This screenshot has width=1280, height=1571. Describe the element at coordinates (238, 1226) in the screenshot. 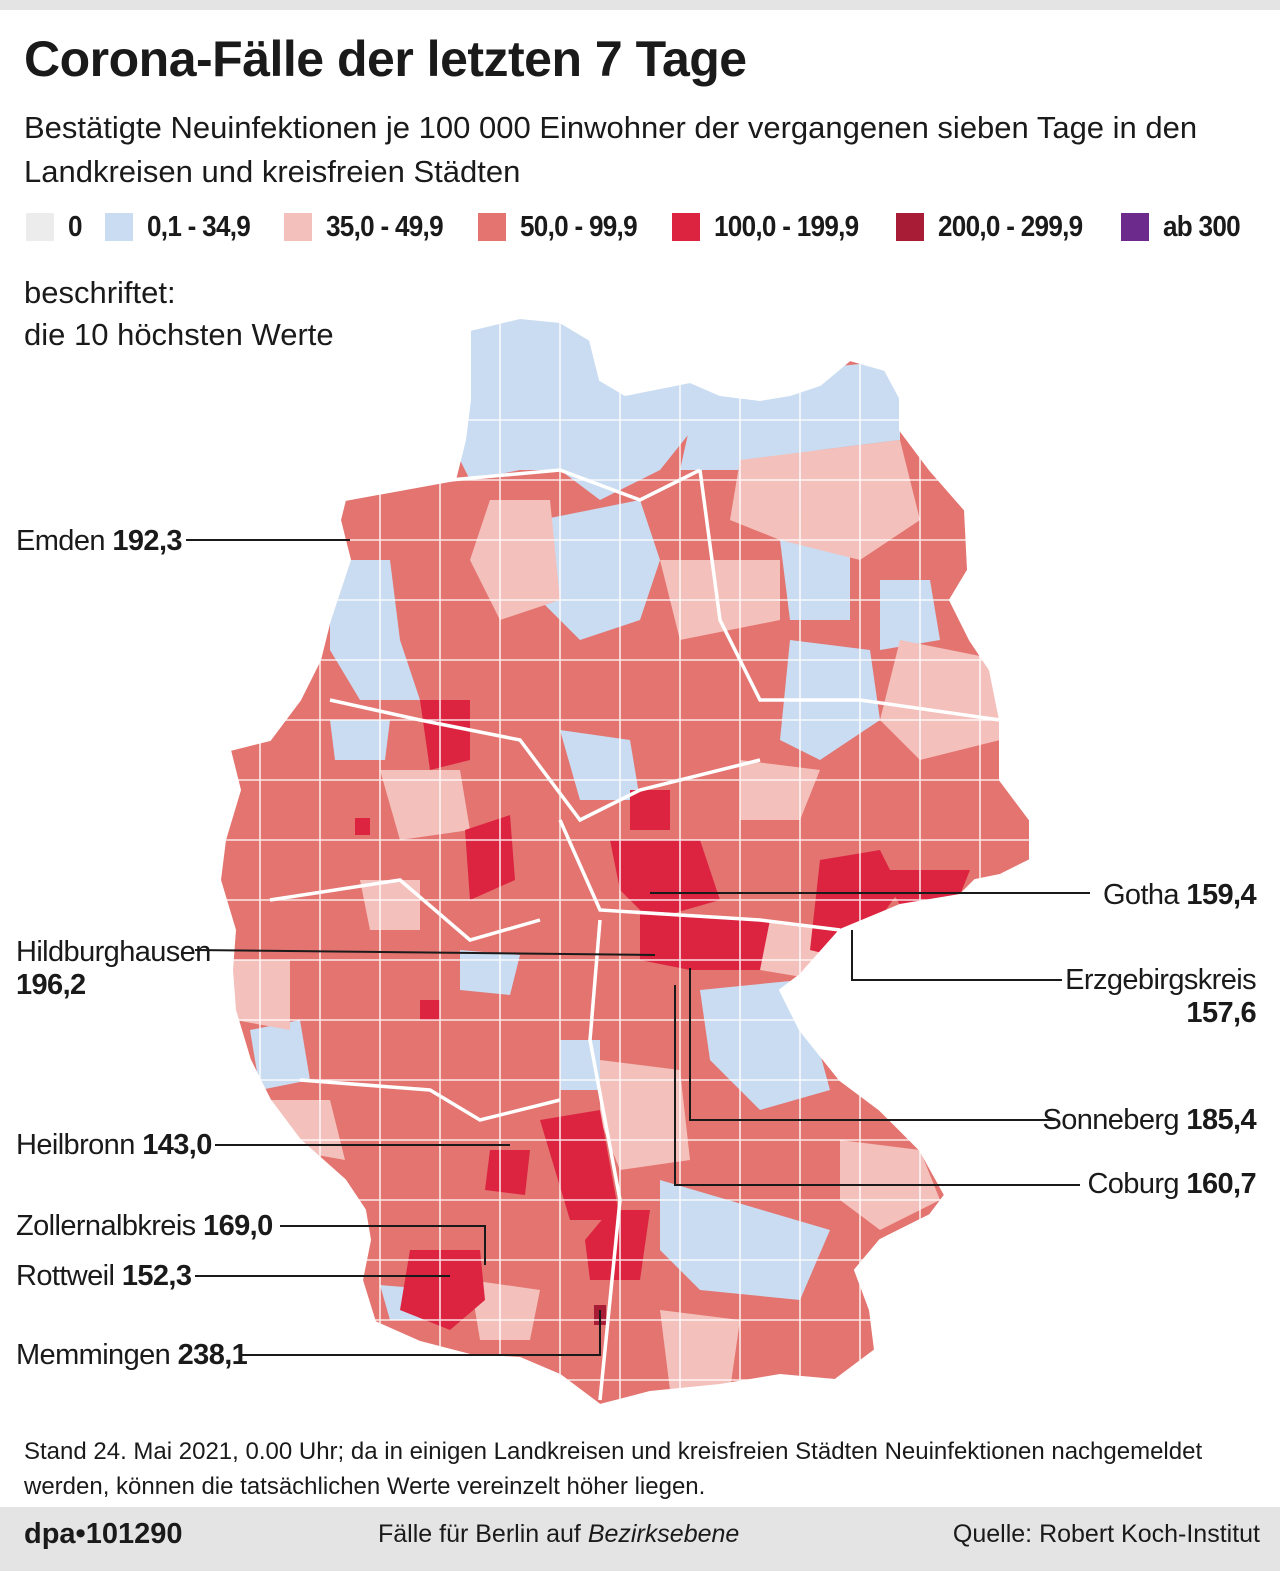

I see `label-value: 169,0` at that location.